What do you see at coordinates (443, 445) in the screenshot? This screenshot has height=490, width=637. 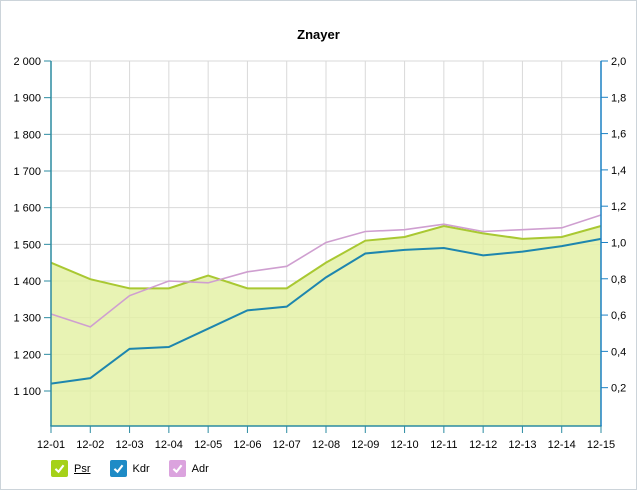 I see `x-axis-label: 12-11` at bounding box center [443, 445].